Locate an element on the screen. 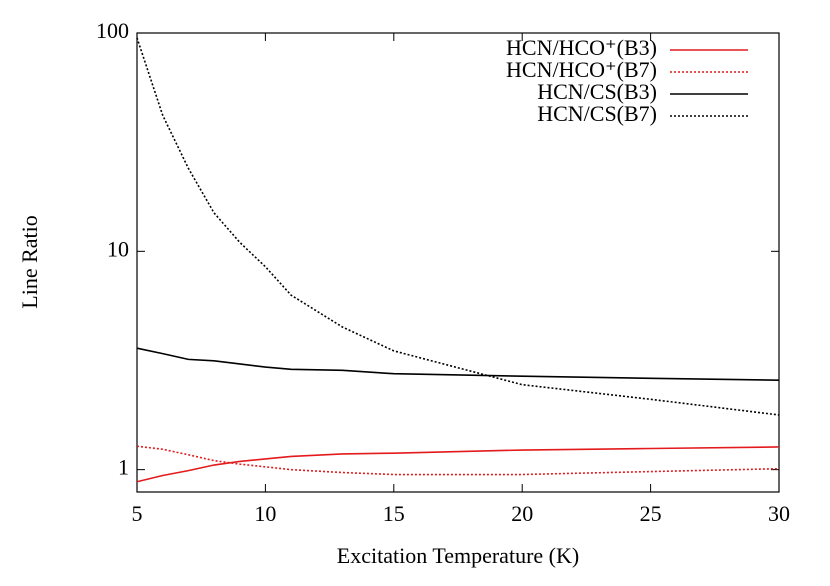  x-axis-label: Excitation Temperature (K) is located at coordinates (458, 555).